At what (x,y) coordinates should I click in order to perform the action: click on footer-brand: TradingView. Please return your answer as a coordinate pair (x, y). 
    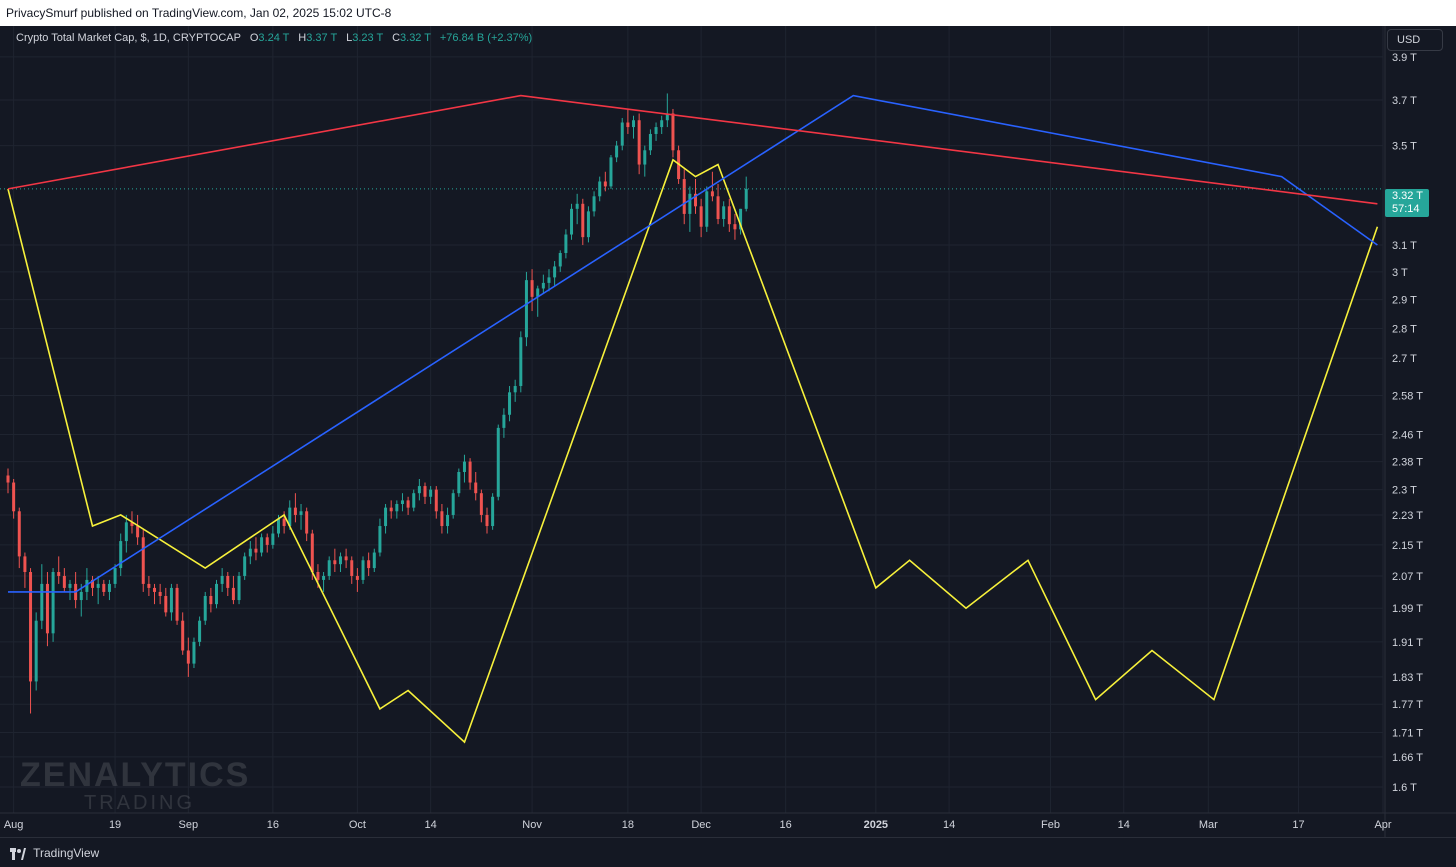
    Looking at the image, I should click on (66, 853).